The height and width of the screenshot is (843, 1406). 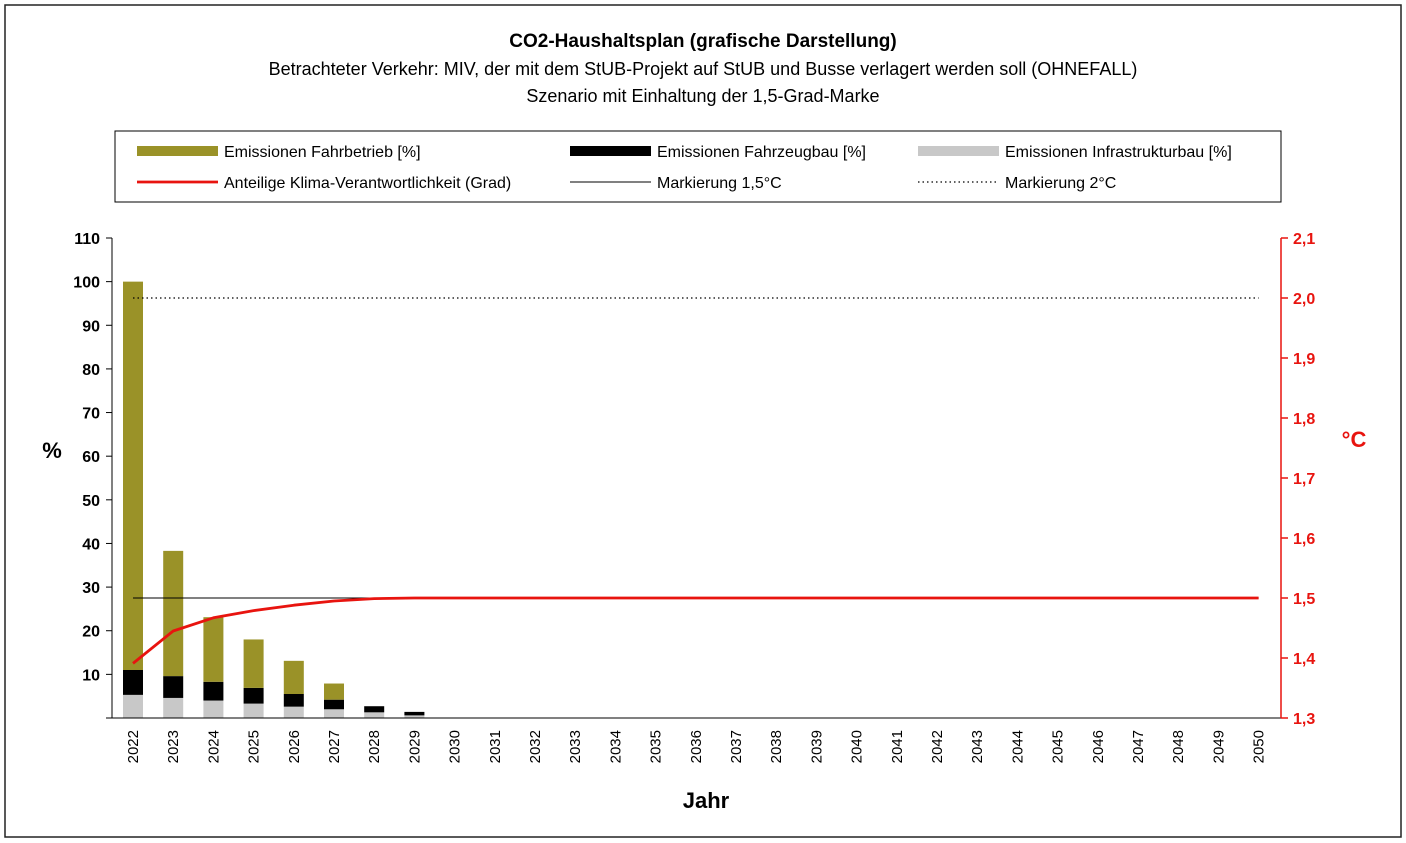 I want to click on x-tick-label: 2027, so click(x=334, y=746).